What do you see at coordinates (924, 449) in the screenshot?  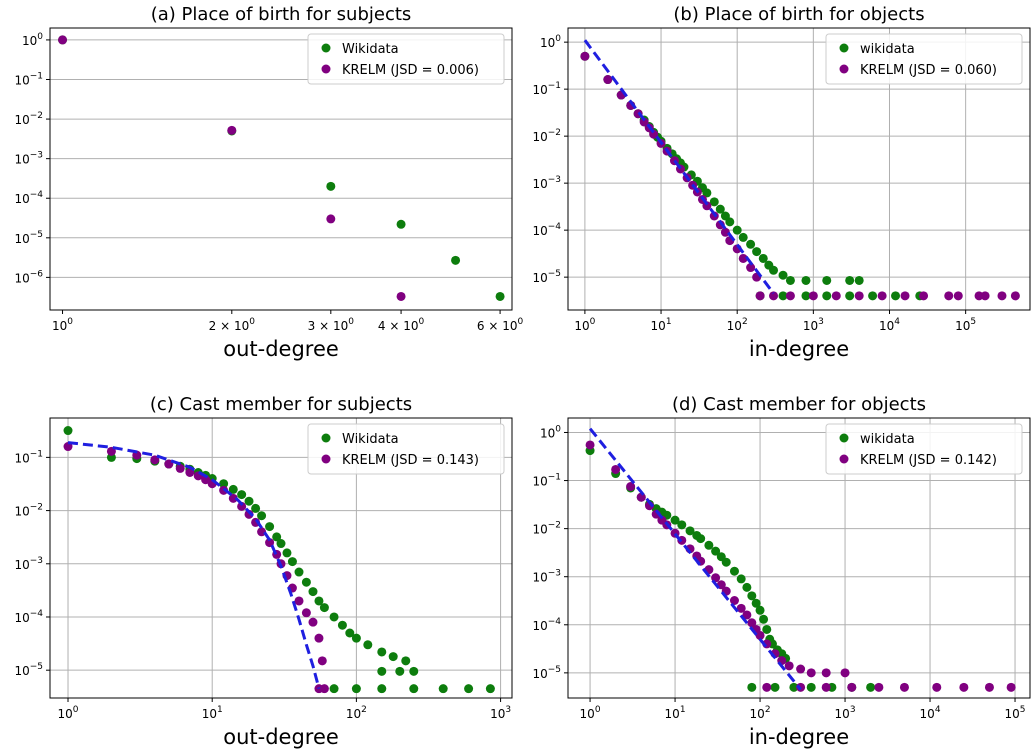 I see `legend-box` at bounding box center [924, 449].